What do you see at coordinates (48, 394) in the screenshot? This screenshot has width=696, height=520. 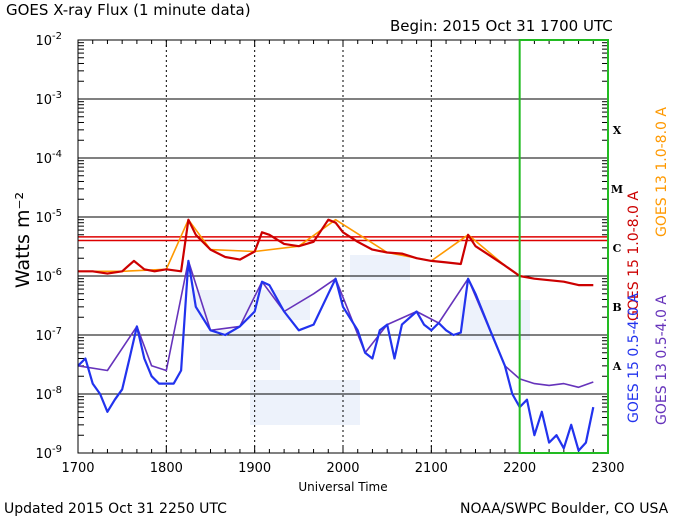 I see `y-tick-label: 10⁻⁸` at bounding box center [48, 394].